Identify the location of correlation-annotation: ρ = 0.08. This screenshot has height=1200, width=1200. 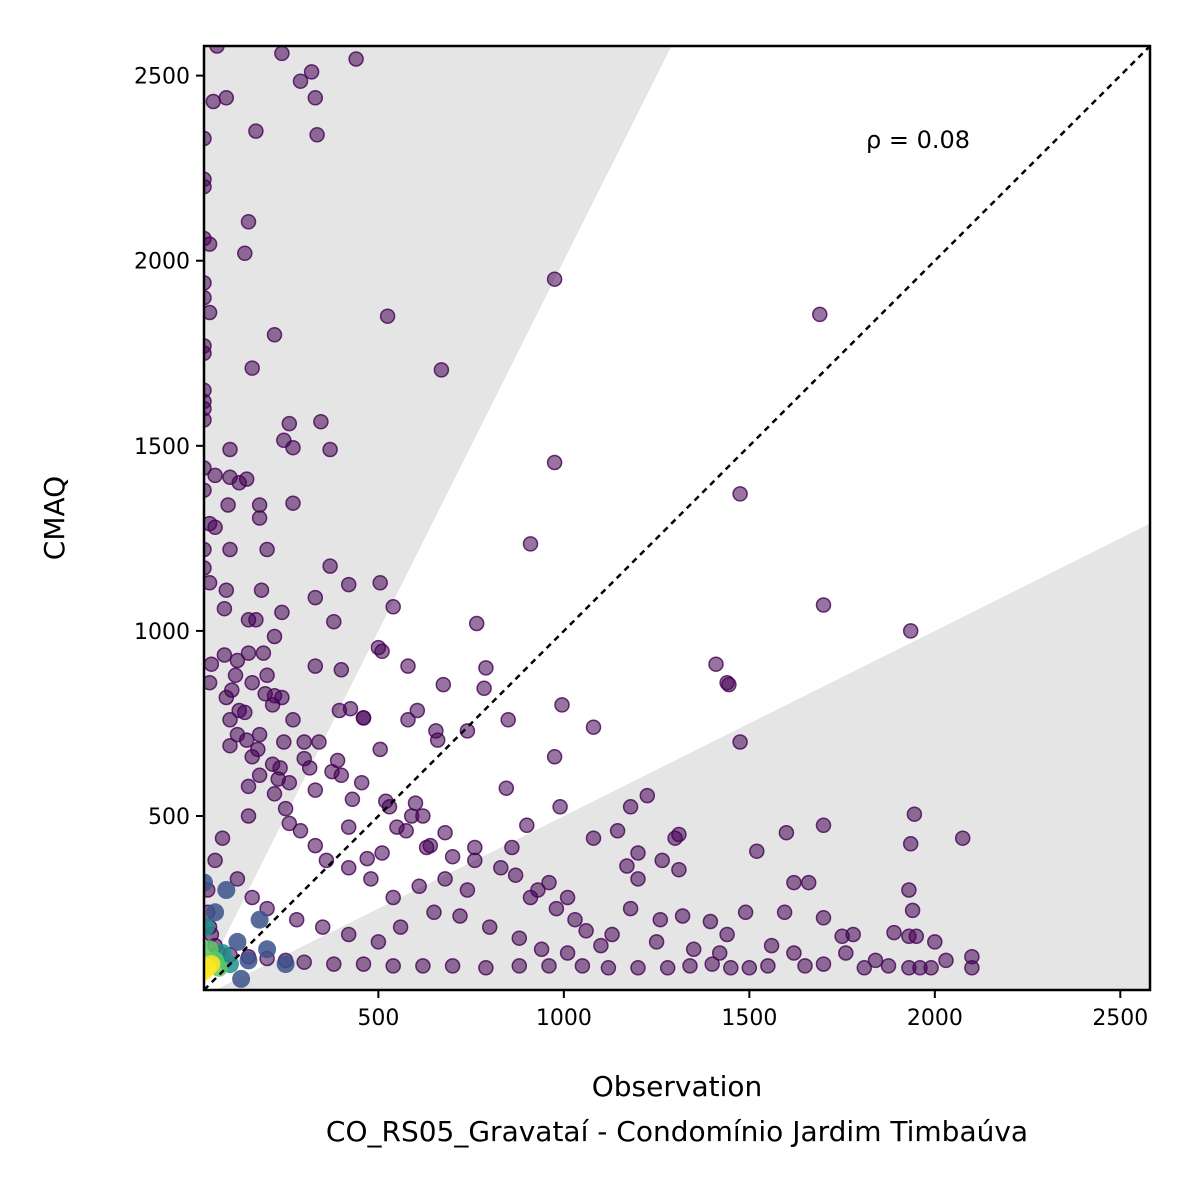
(918, 140).